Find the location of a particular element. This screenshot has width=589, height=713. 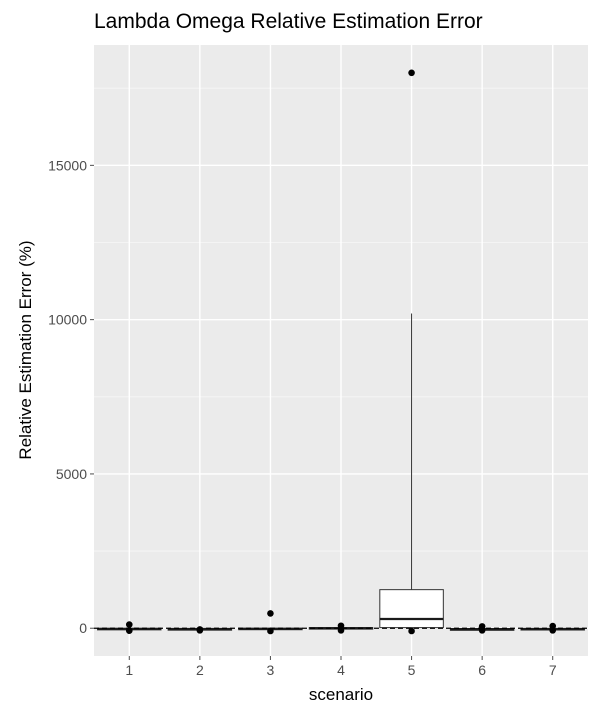

x-tick-label: 1 is located at coordinates (129, 670).